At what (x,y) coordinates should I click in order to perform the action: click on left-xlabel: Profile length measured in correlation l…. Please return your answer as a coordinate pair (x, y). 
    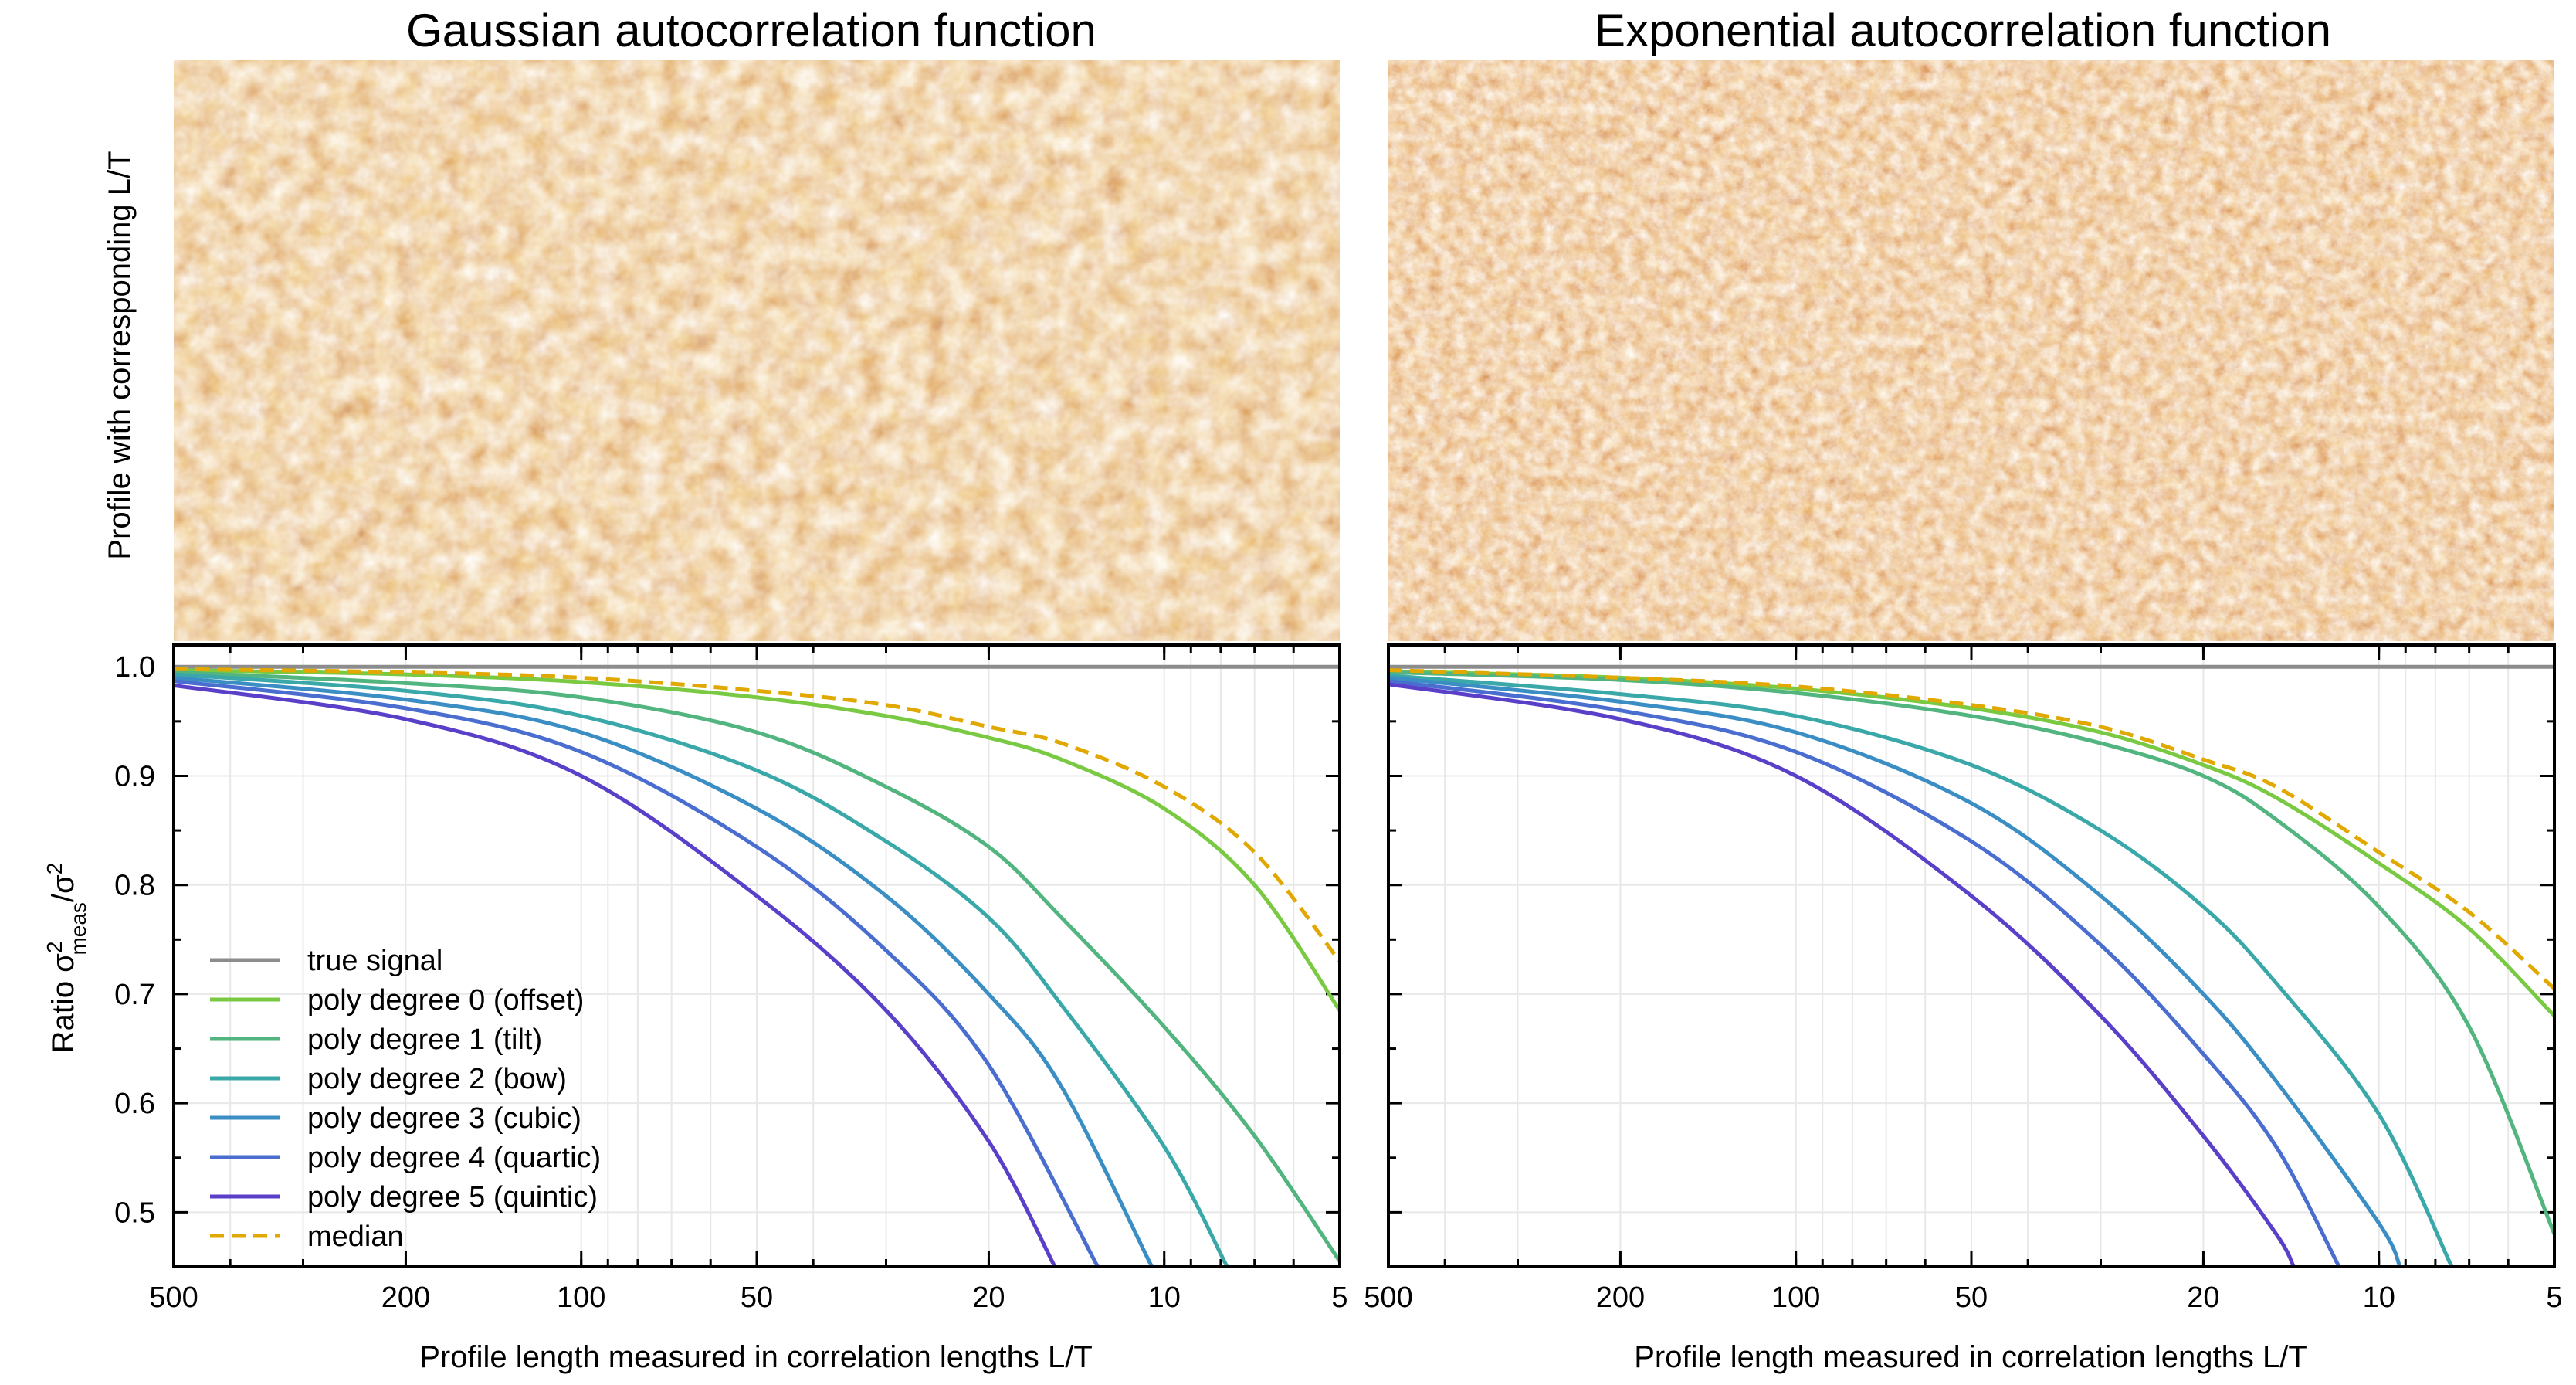
    Looking at the image, I should click on (756, 1357).